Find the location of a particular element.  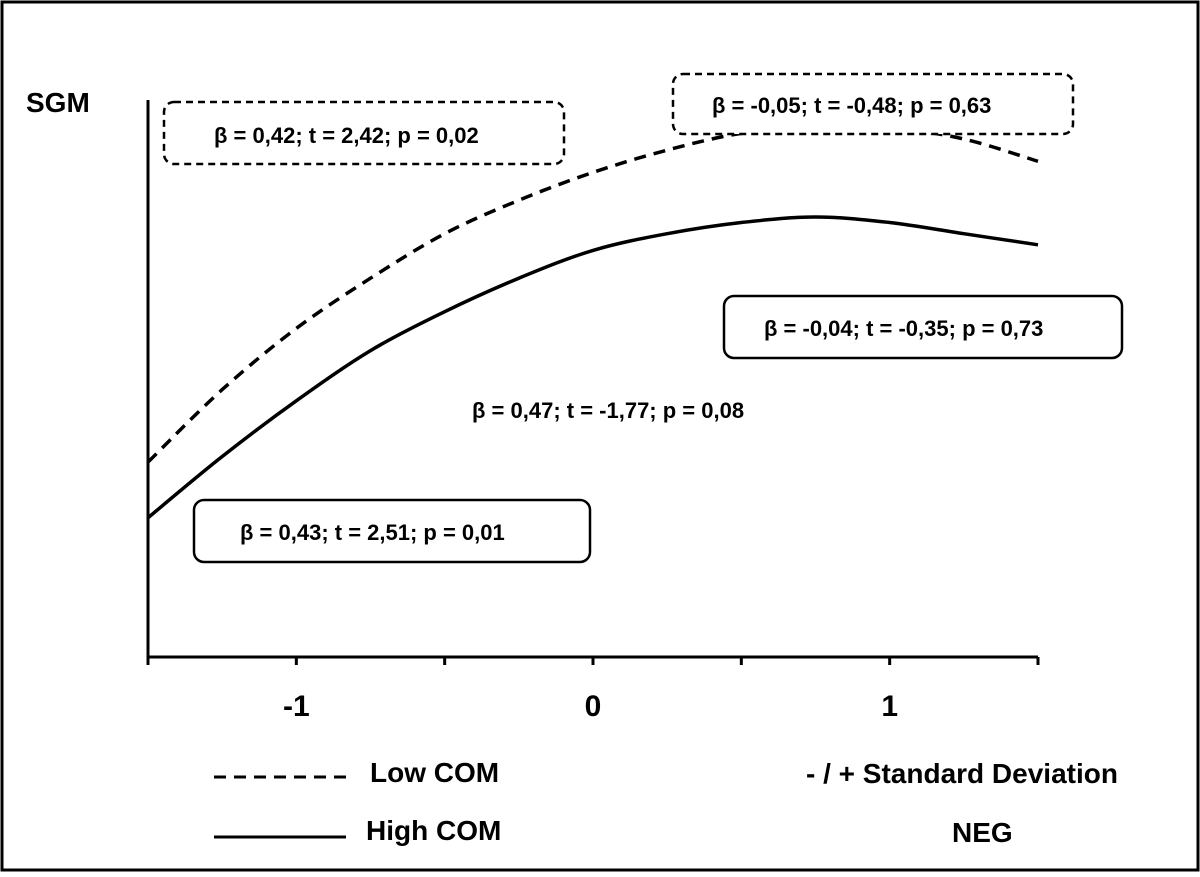

x-tick-label-0: -1 is located at coordinates (296, 706).